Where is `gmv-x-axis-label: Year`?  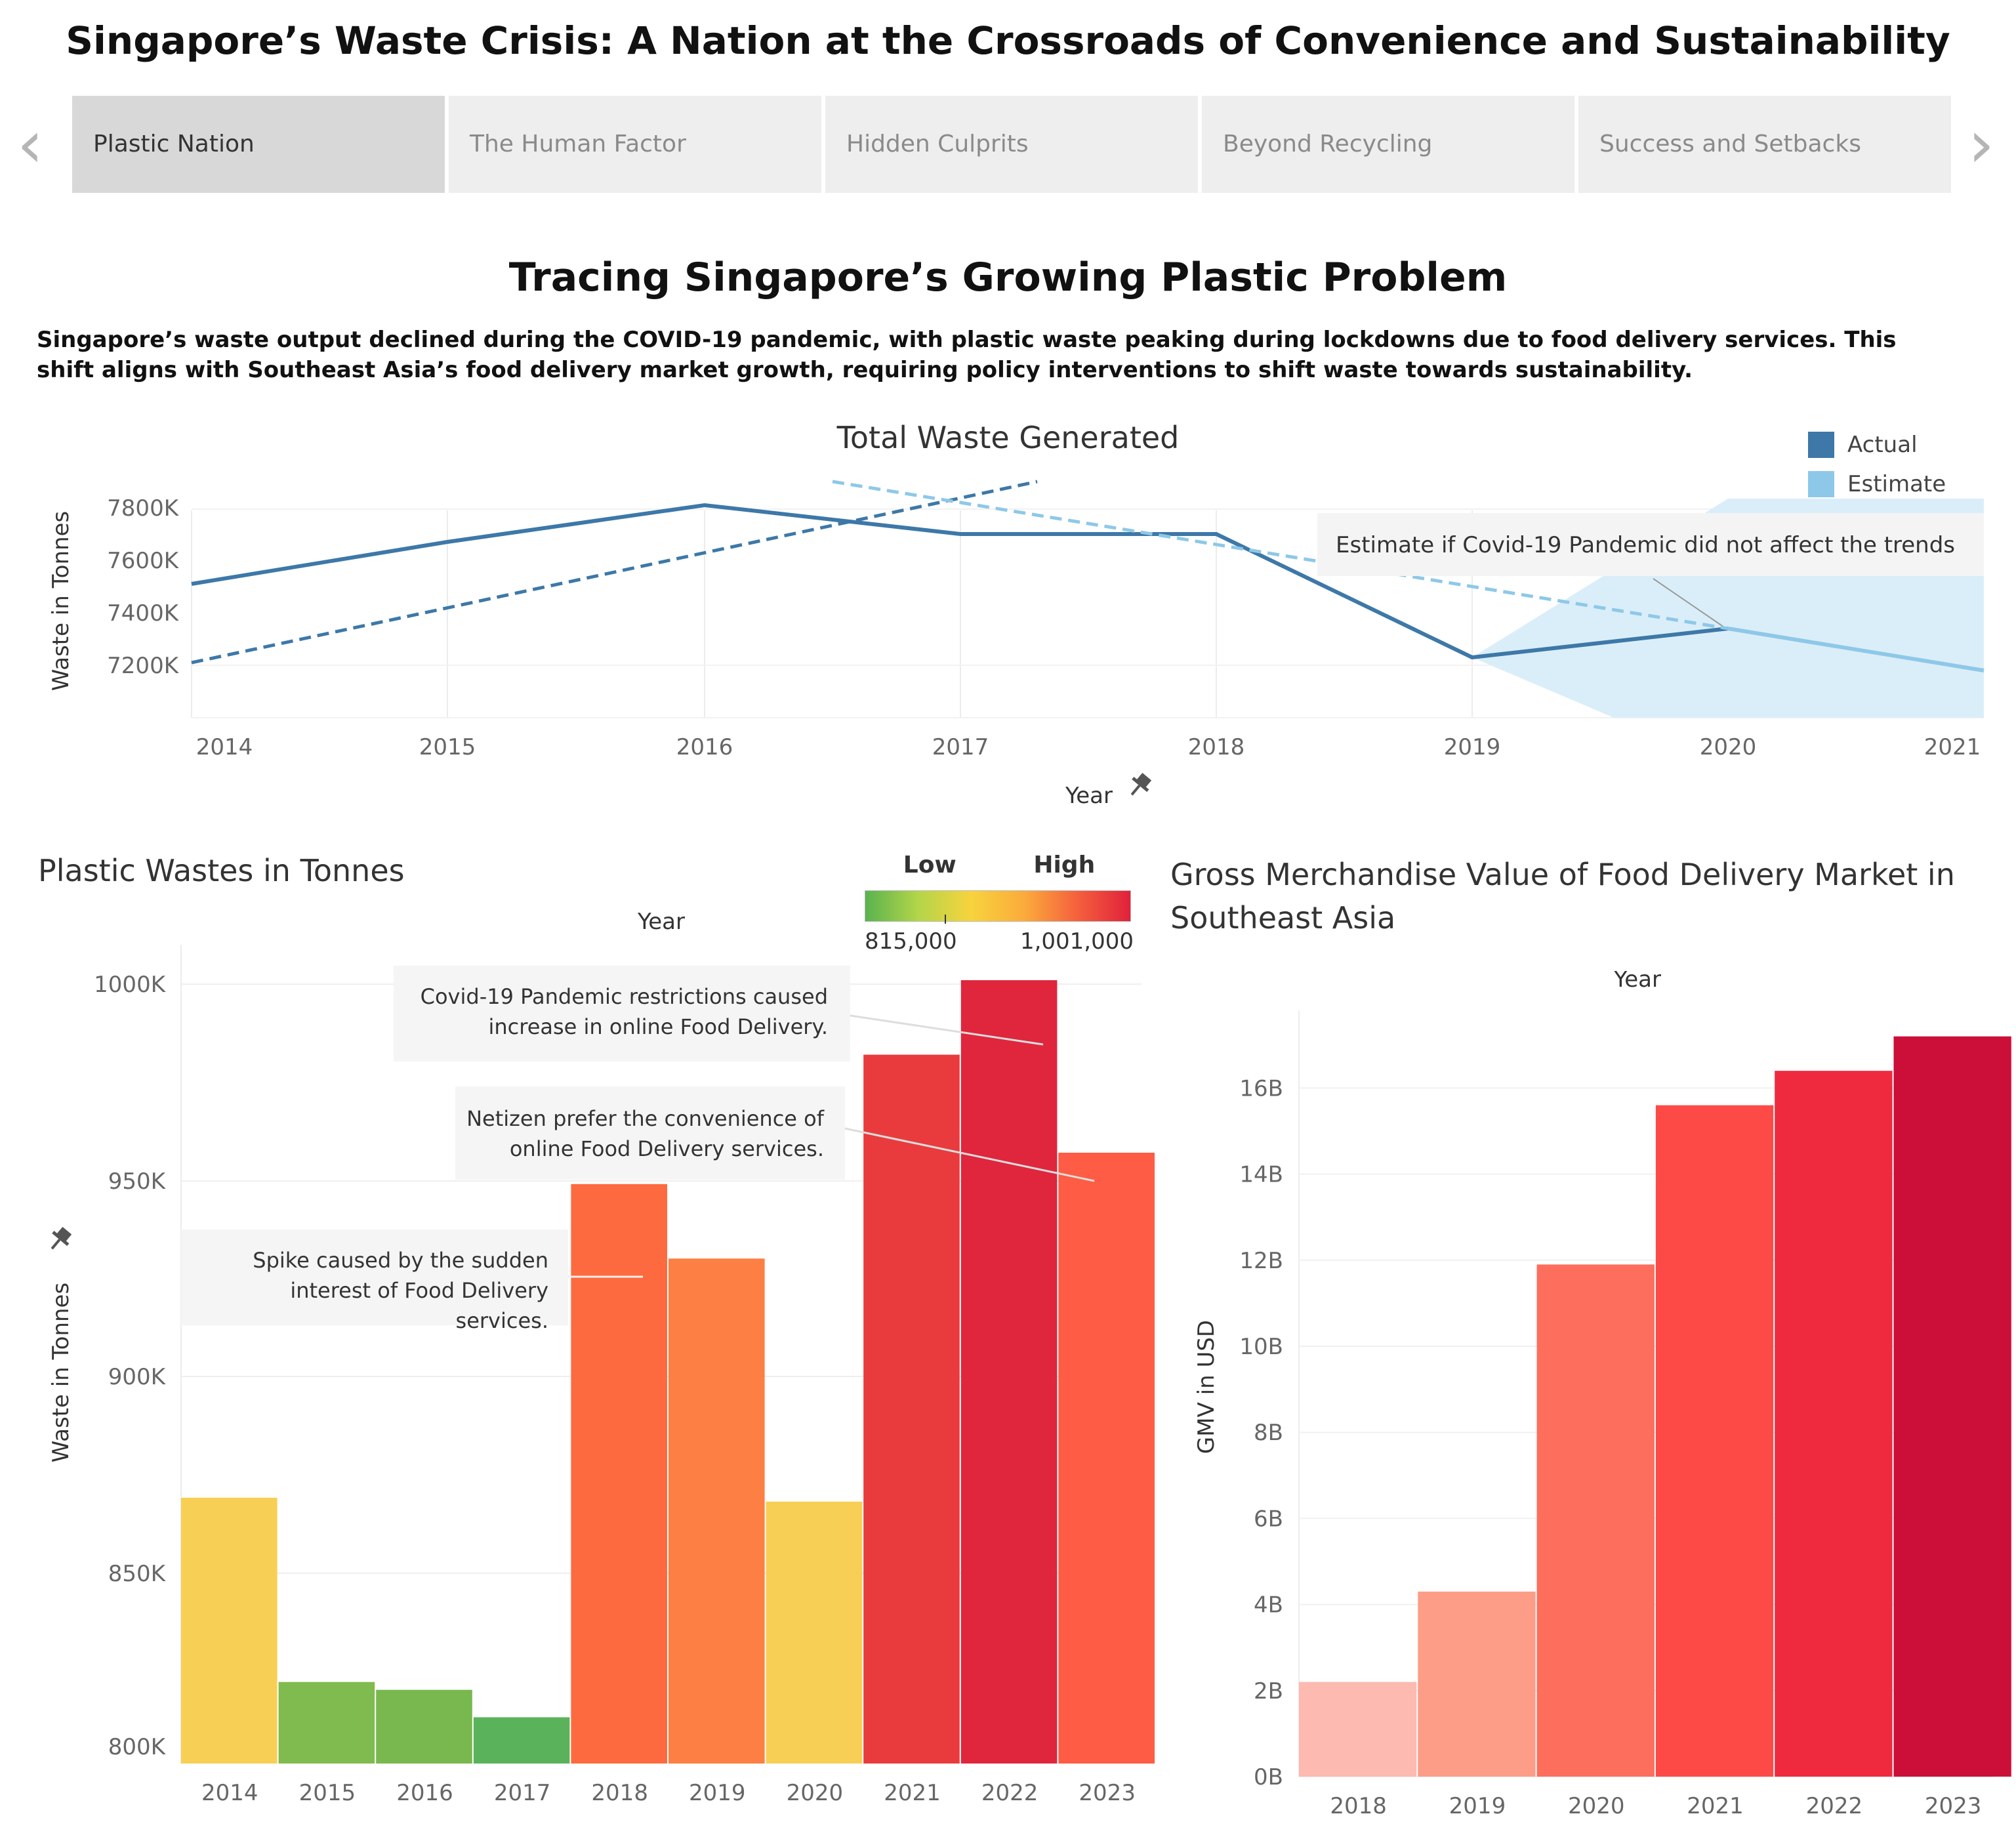
gmv-x-axis-label: Year is located at coordinates (1637, 982).